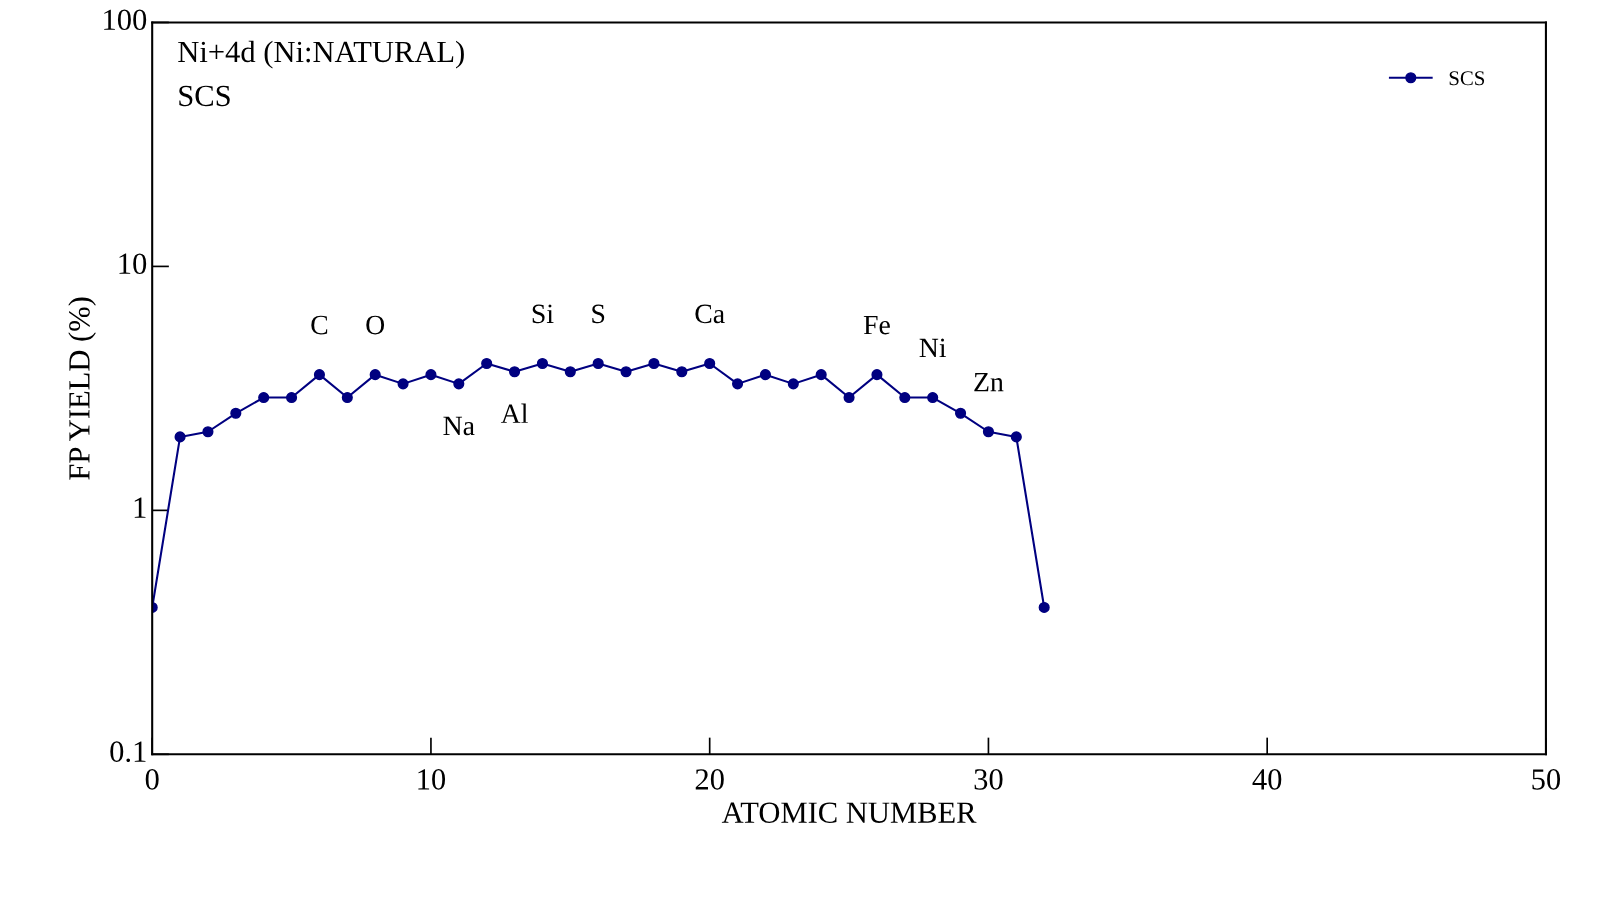 Image resolution: width=1602 pixels, height=898 pixels. What do you see at coordinates (140, 507) in the screenshot?
I see `y-tick-label: 1` at bounding box center [140, 507].